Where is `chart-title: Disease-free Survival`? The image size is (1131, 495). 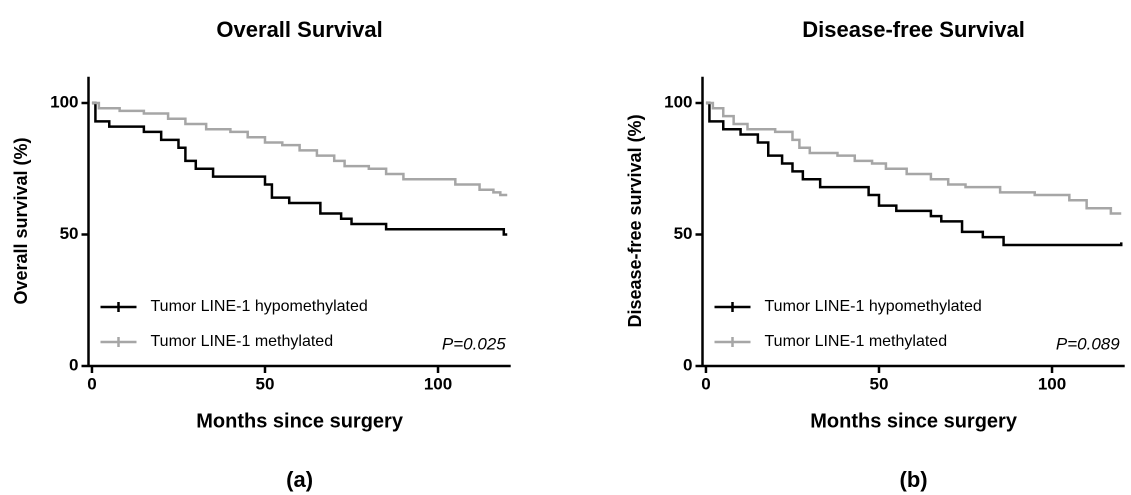
chart-title: Disease-free Survival is located at coordinates (913, 29).